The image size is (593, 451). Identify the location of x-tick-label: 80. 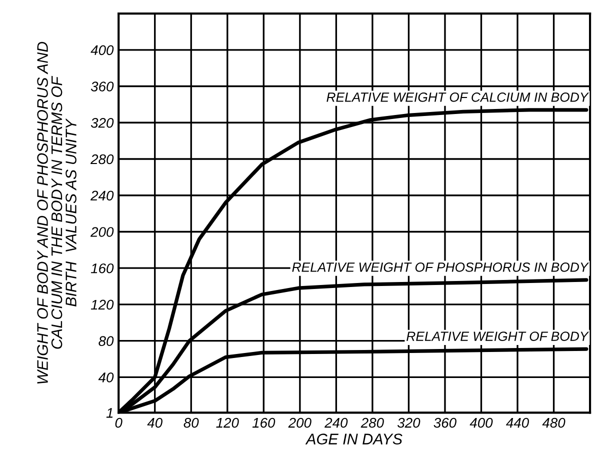
(191, 423).